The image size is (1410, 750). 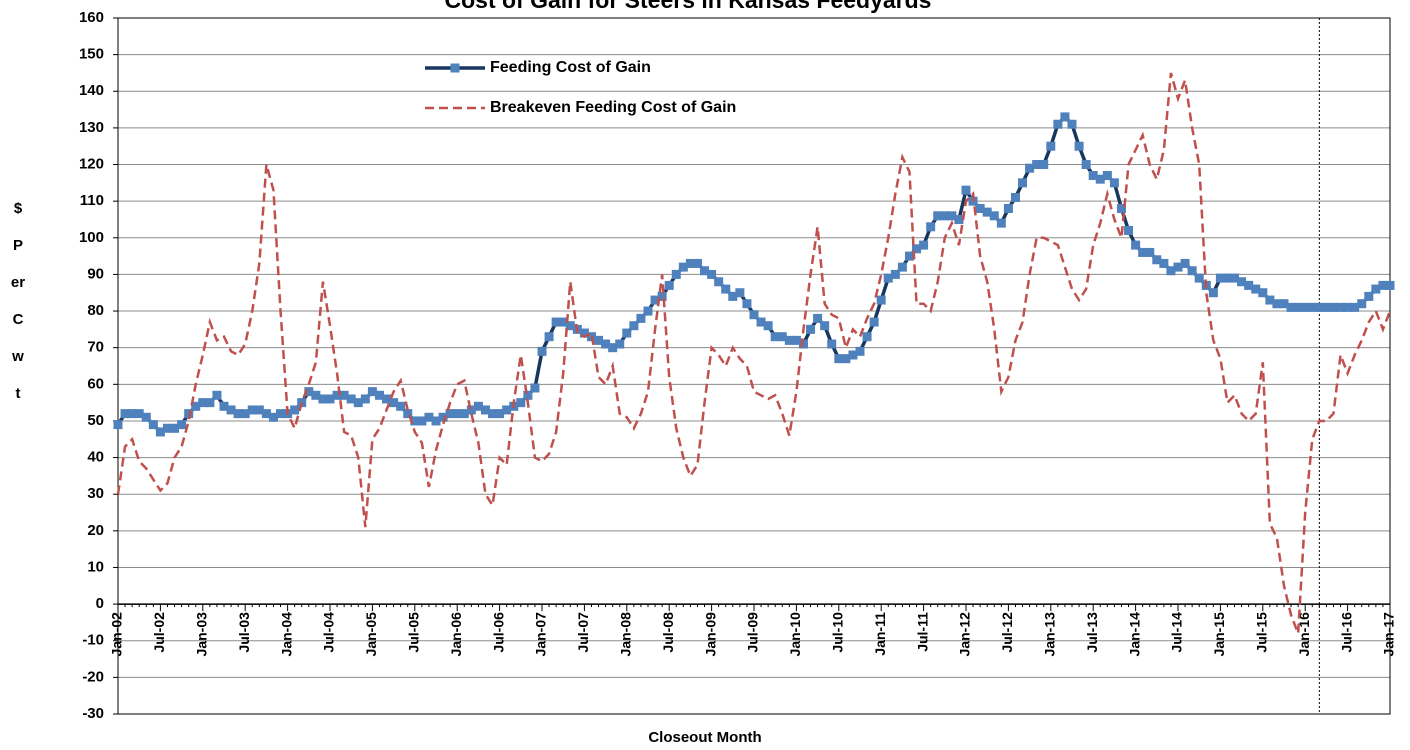 I want to click on y-tick-label: 90, so click(x=95, y=273).